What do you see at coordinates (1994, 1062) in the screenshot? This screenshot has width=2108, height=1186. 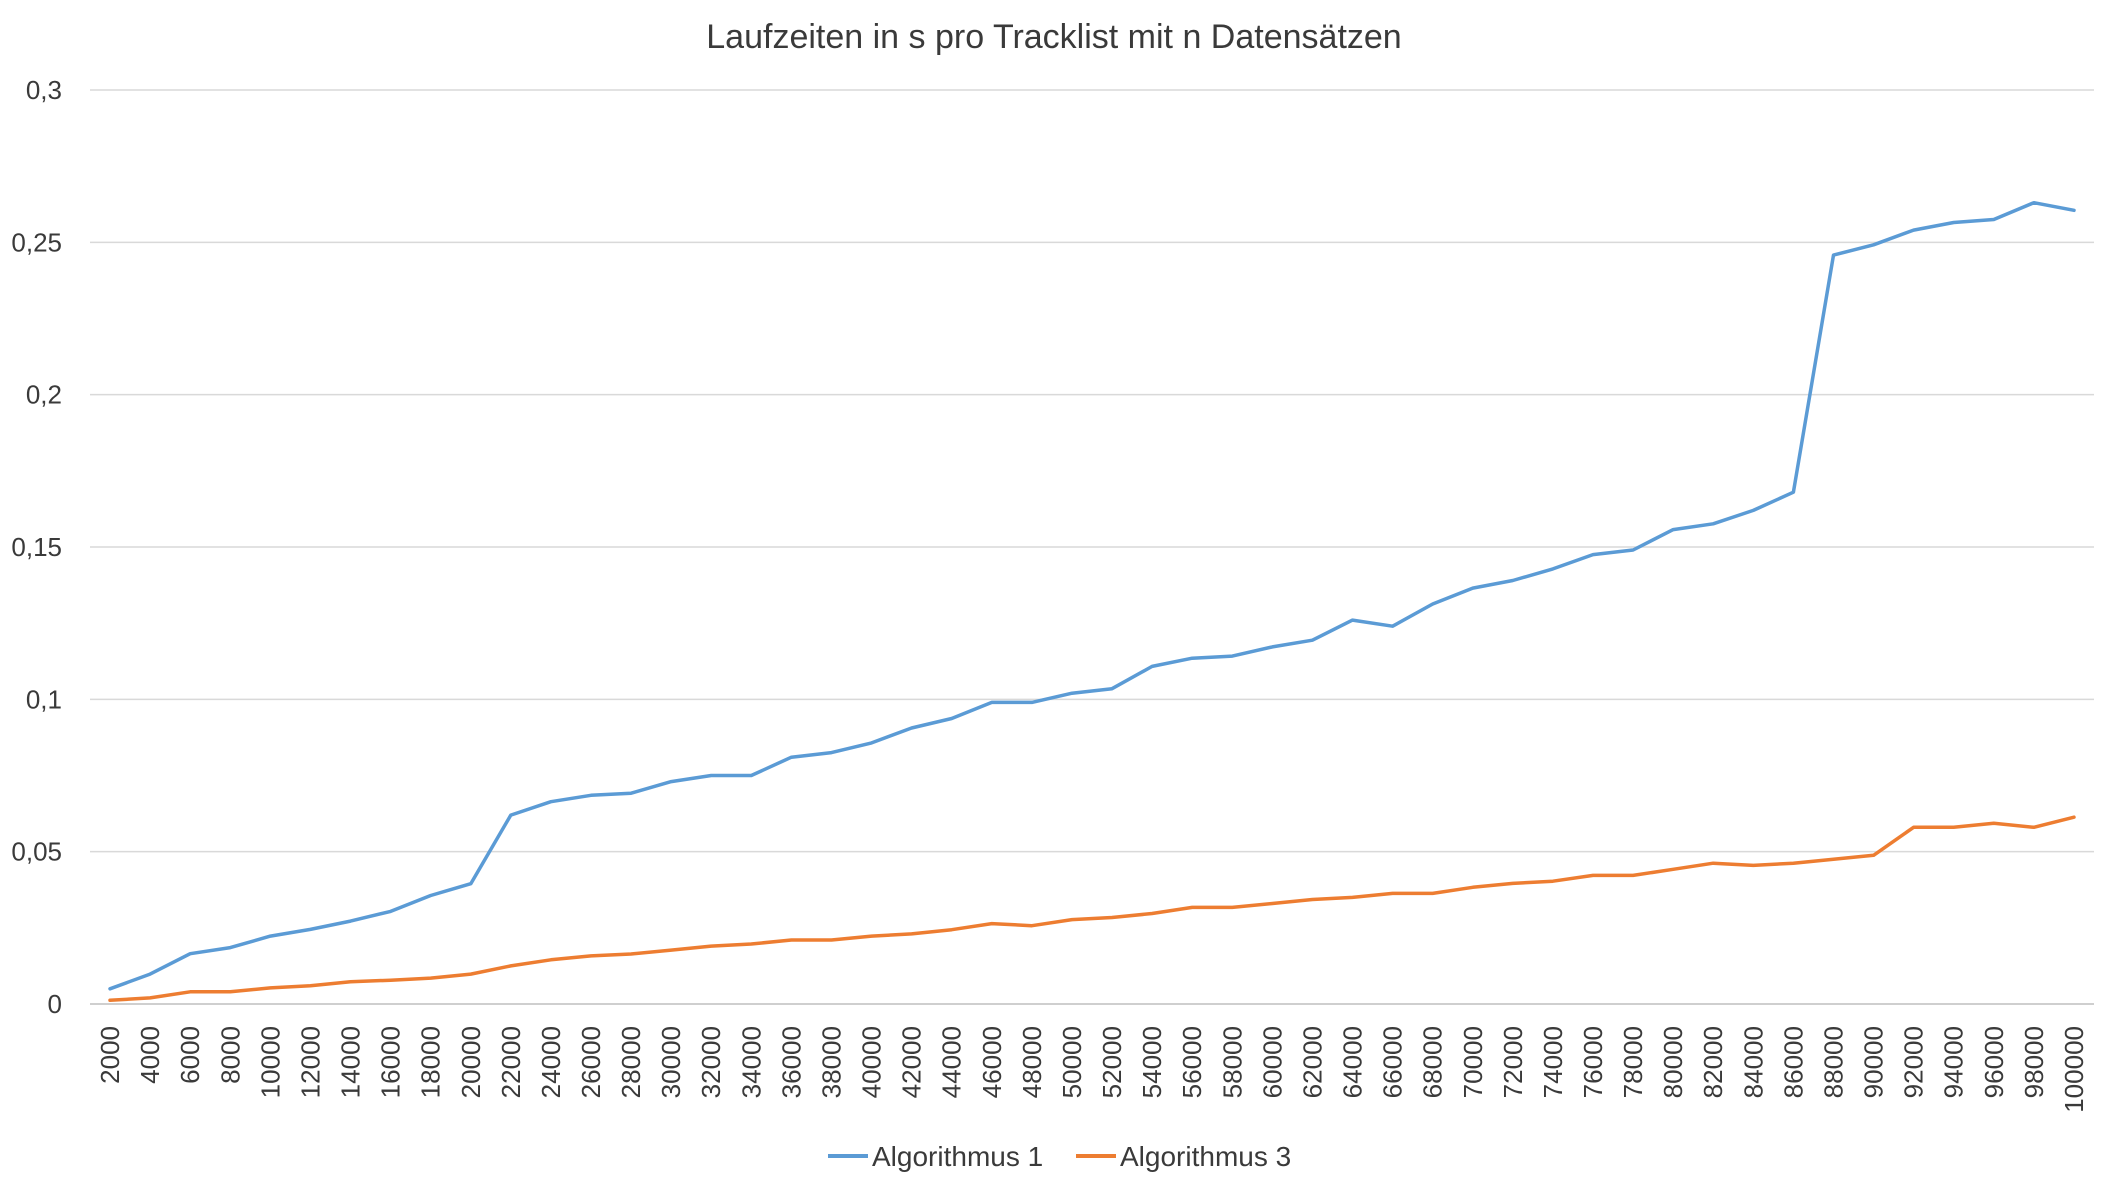 I see `x-tick-label: 96000` at bounding box center [1994, 1062].